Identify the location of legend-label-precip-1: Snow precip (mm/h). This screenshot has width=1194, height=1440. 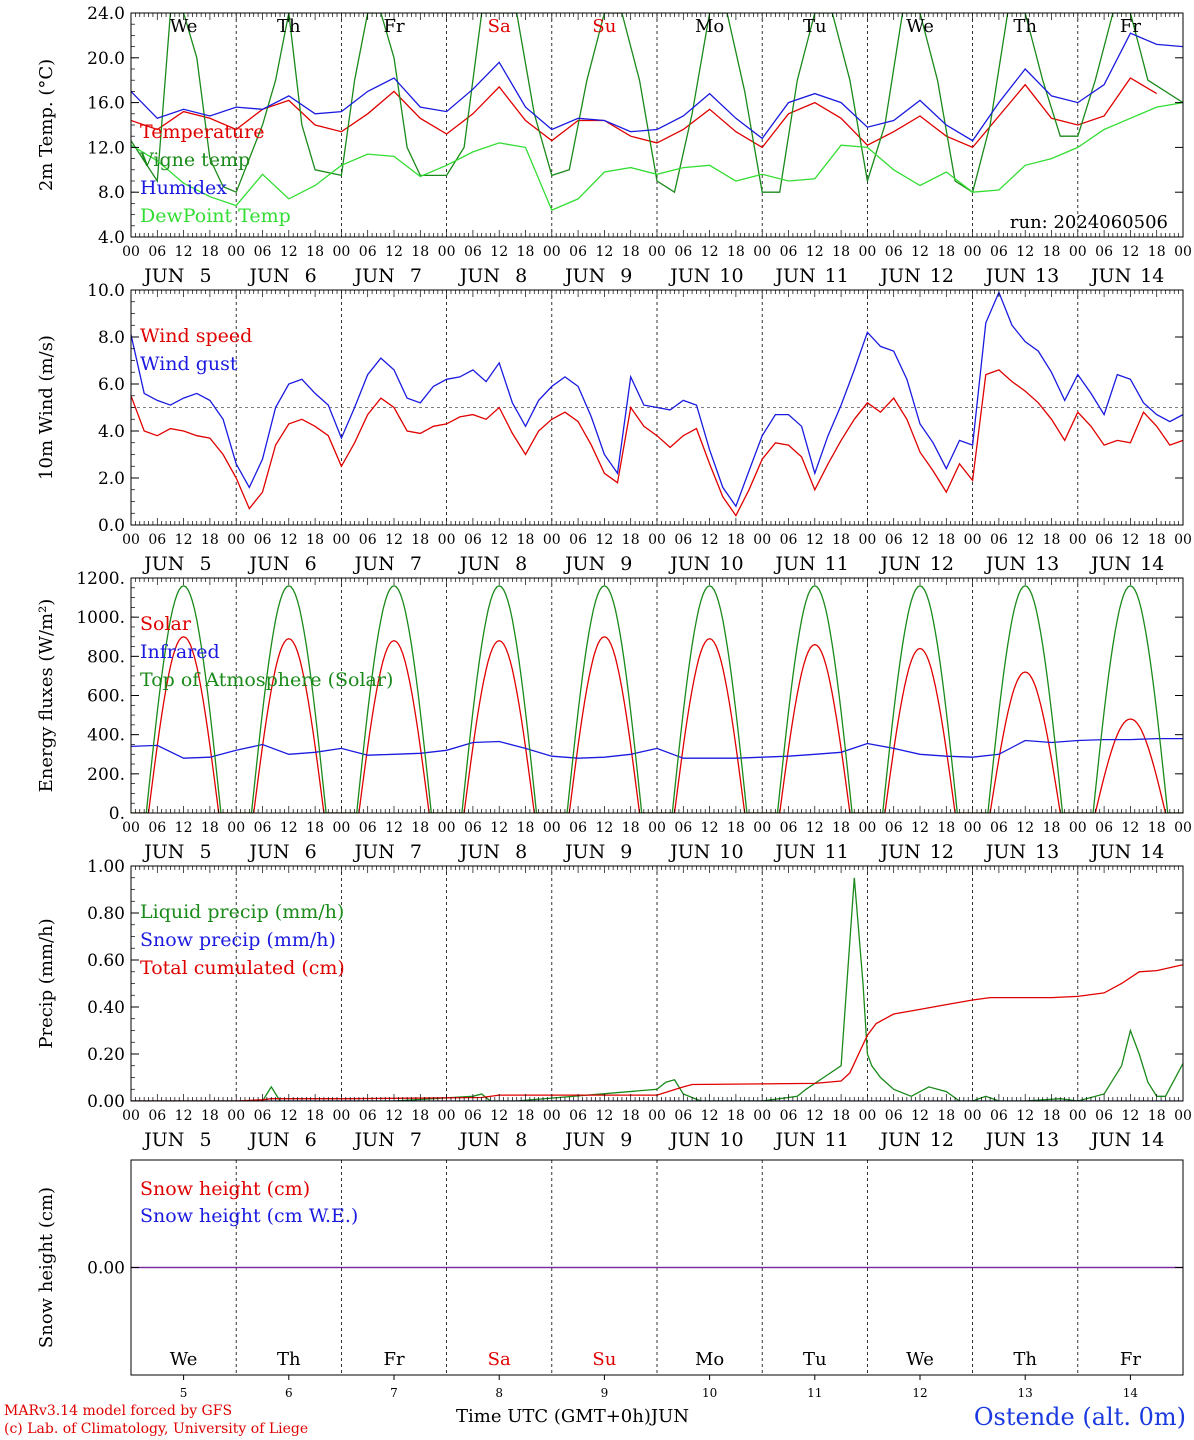
(238, 940).